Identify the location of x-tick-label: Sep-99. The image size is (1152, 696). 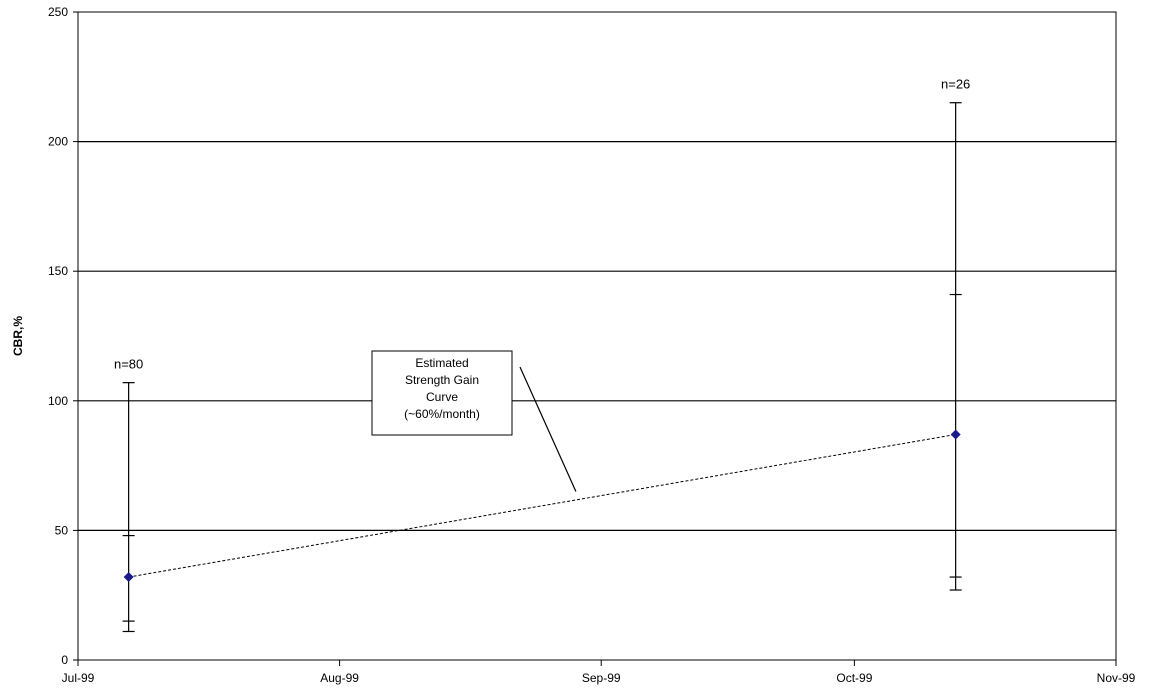
(601, 678).